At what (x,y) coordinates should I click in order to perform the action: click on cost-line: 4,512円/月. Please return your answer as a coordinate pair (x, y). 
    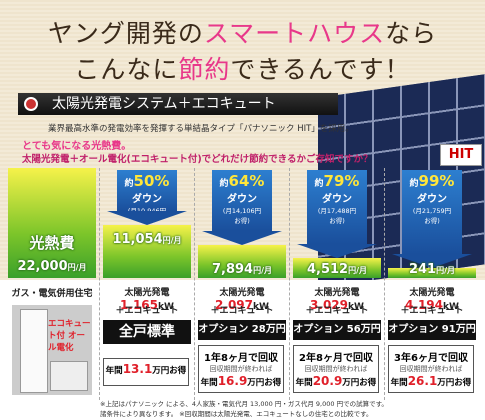
    Looking at the image, I should click on (337, 269).